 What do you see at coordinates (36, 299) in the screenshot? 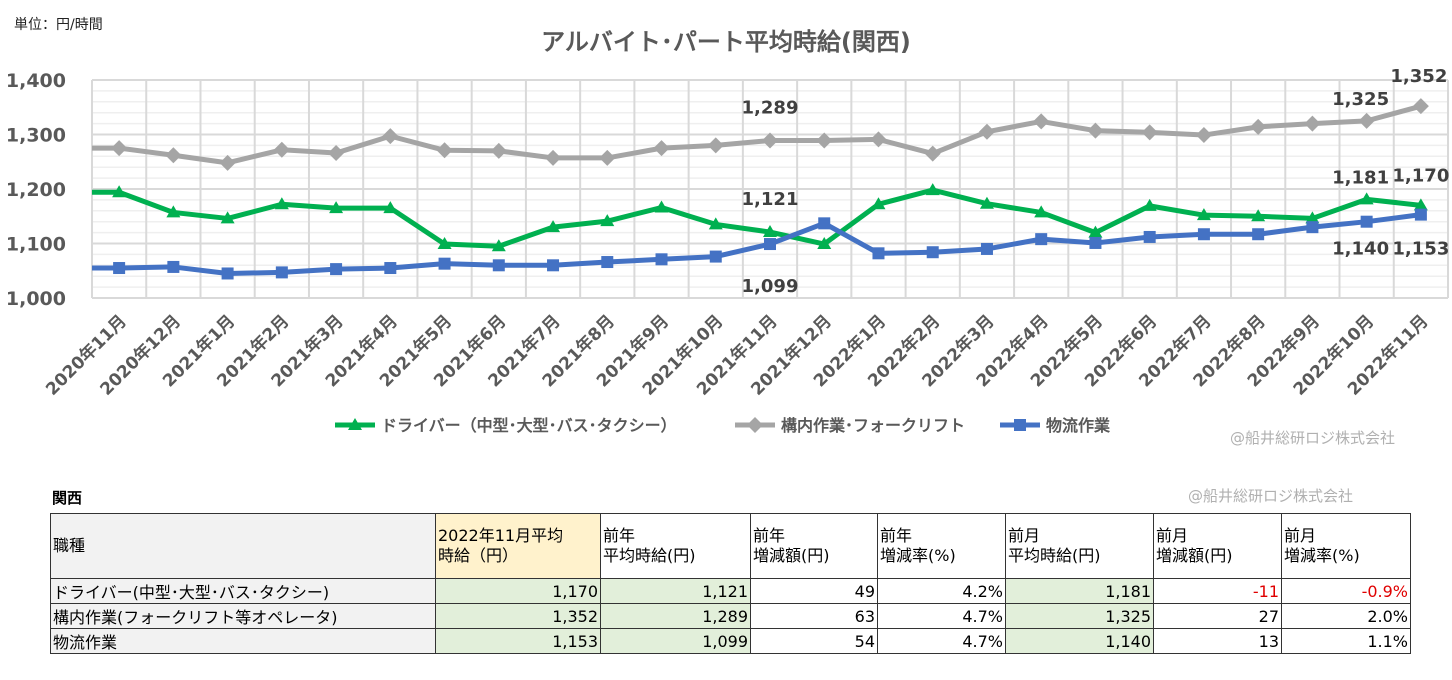
I see `y-tick-label: 1,000` at bounding box center [36, 299].